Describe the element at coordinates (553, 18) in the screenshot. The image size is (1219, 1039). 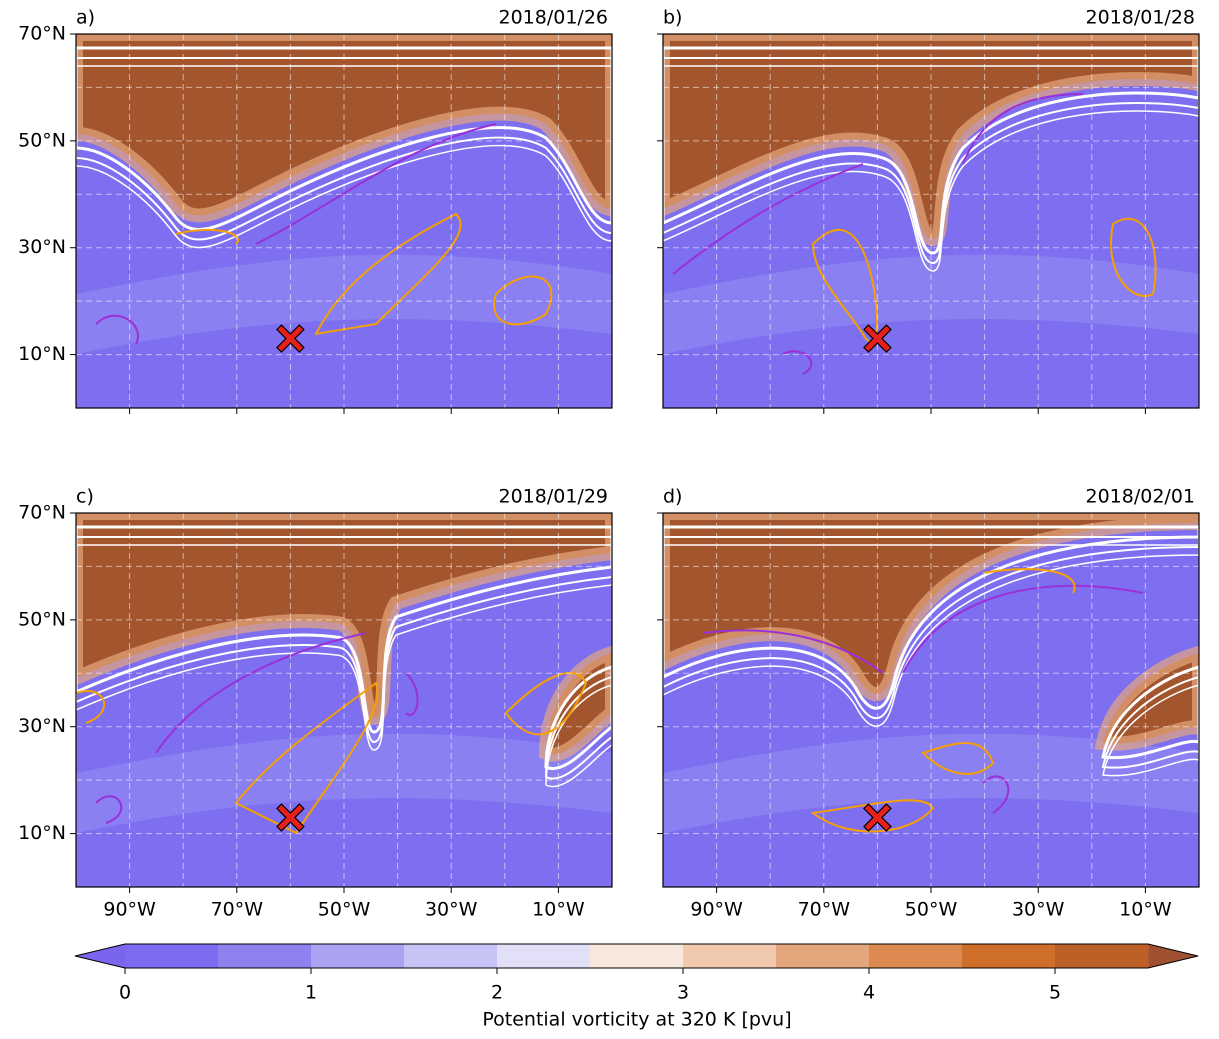
I see `panel-date: 2018/01/26` at that location.